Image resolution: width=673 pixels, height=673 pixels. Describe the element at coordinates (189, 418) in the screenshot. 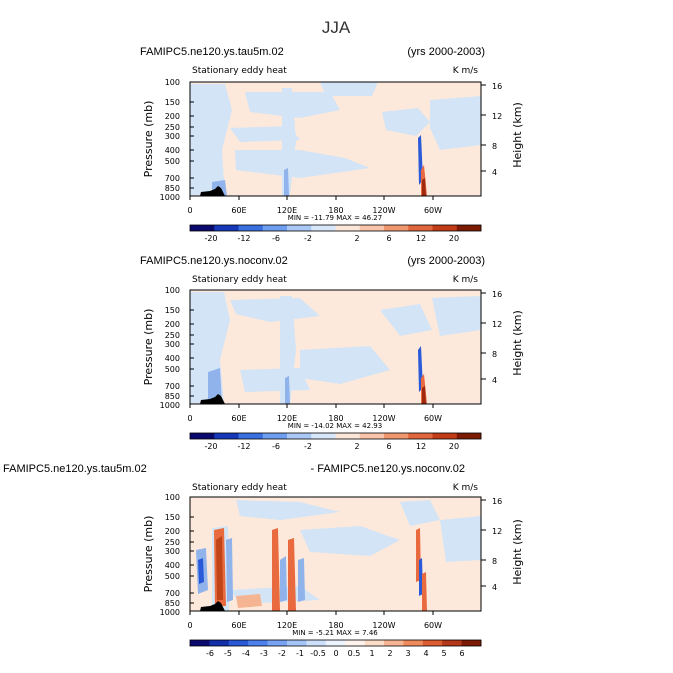

I see `panel-2-xtick-label: 0` at that location.